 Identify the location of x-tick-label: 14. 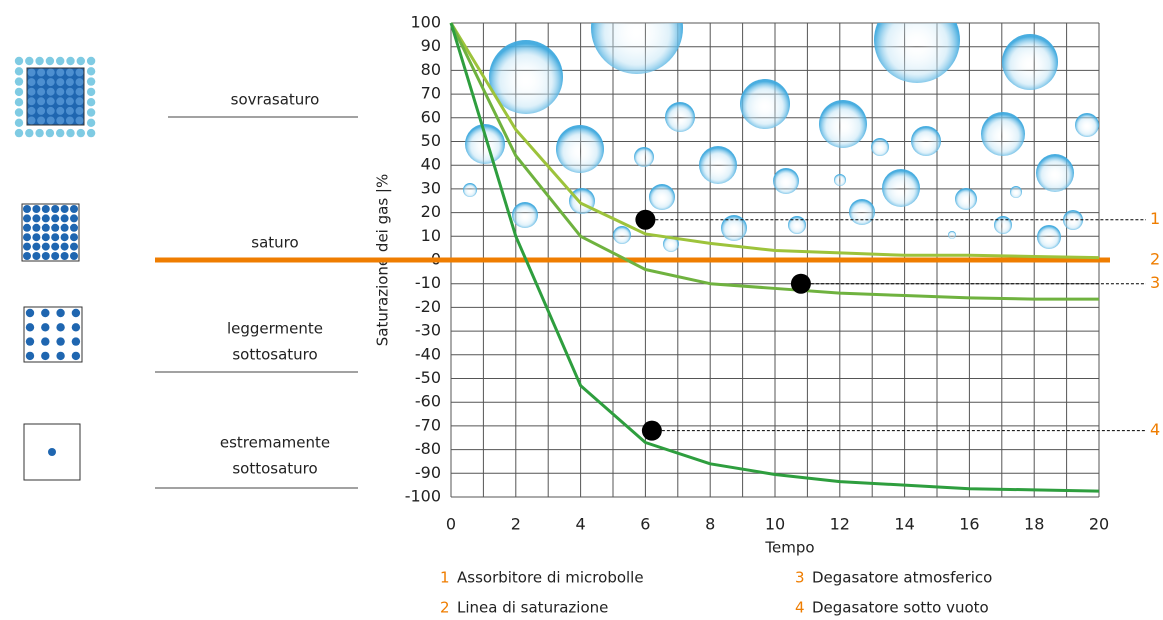
(904, 524).